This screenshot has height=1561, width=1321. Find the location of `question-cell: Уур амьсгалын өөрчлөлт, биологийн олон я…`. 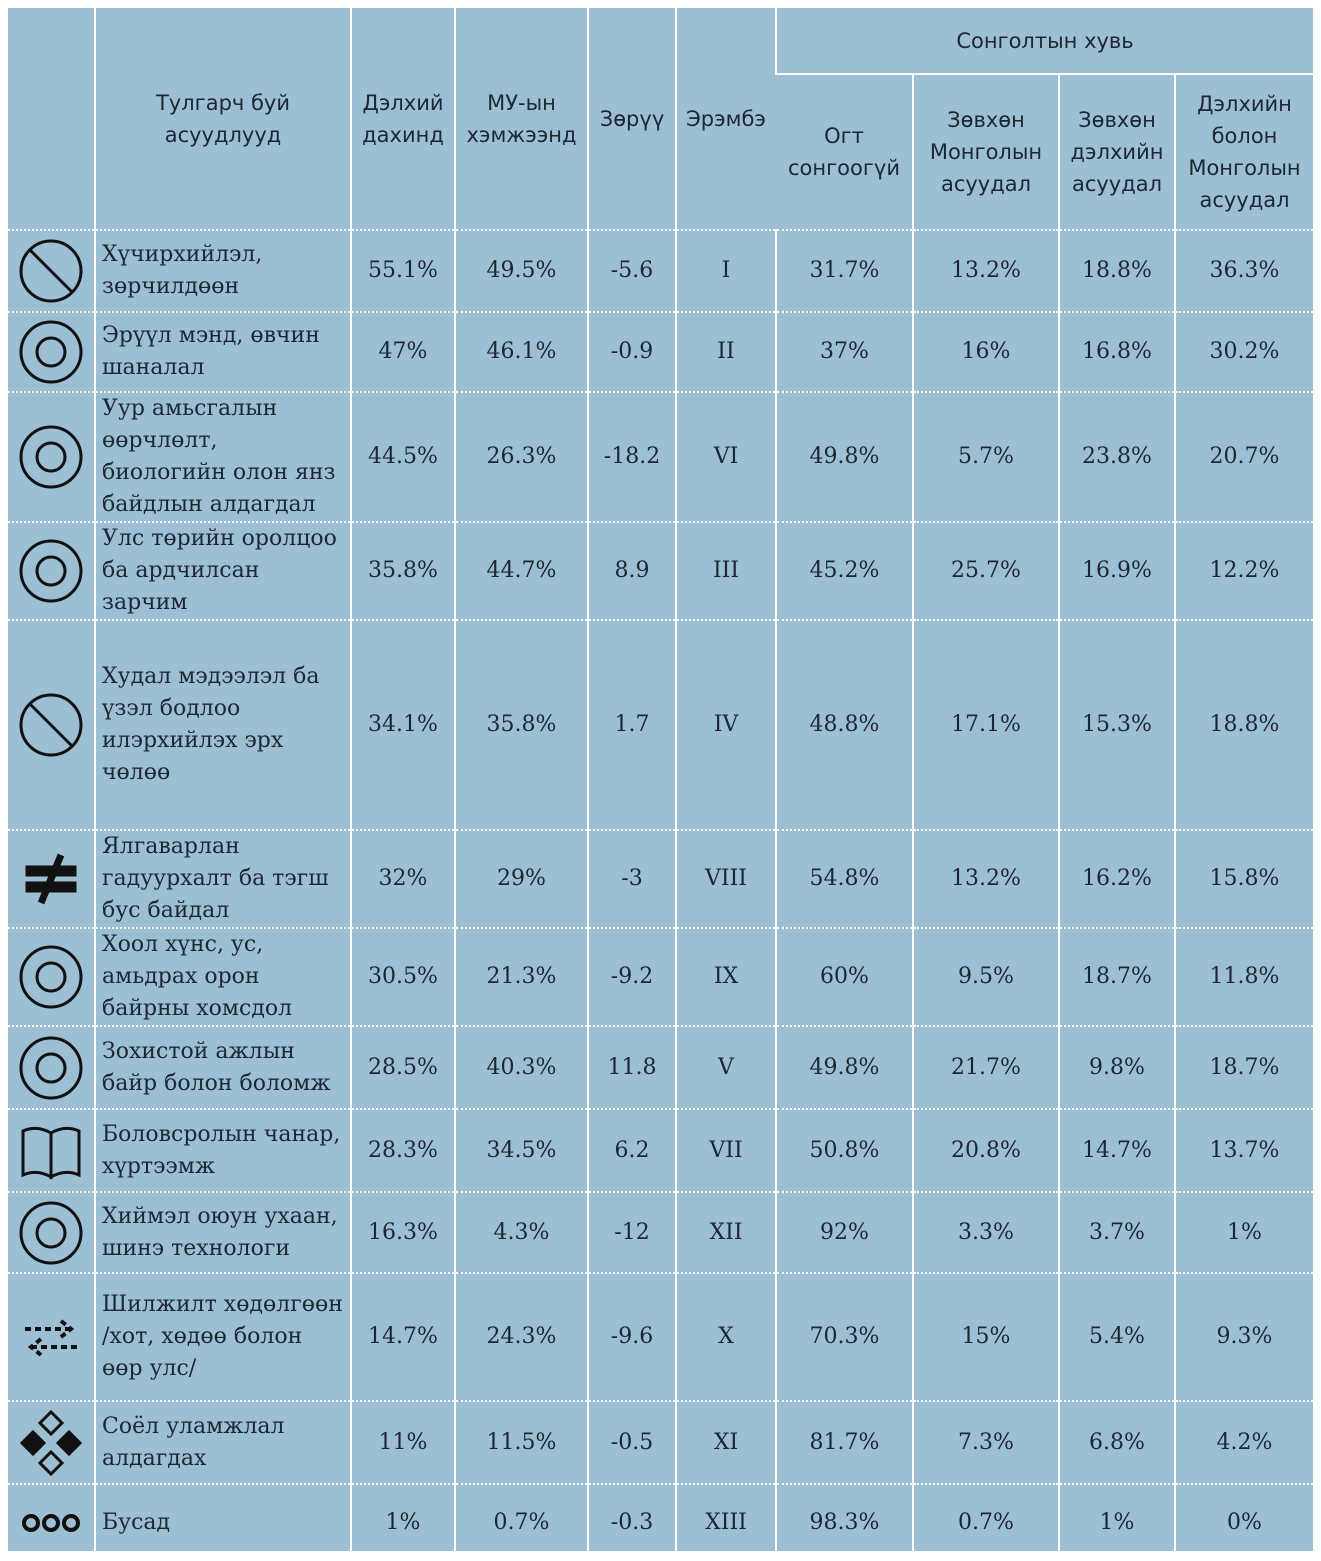

question-cell: Уур амьсгалын өөрчлөлт, биологийн олон я… is located at coordinates (222, 457).